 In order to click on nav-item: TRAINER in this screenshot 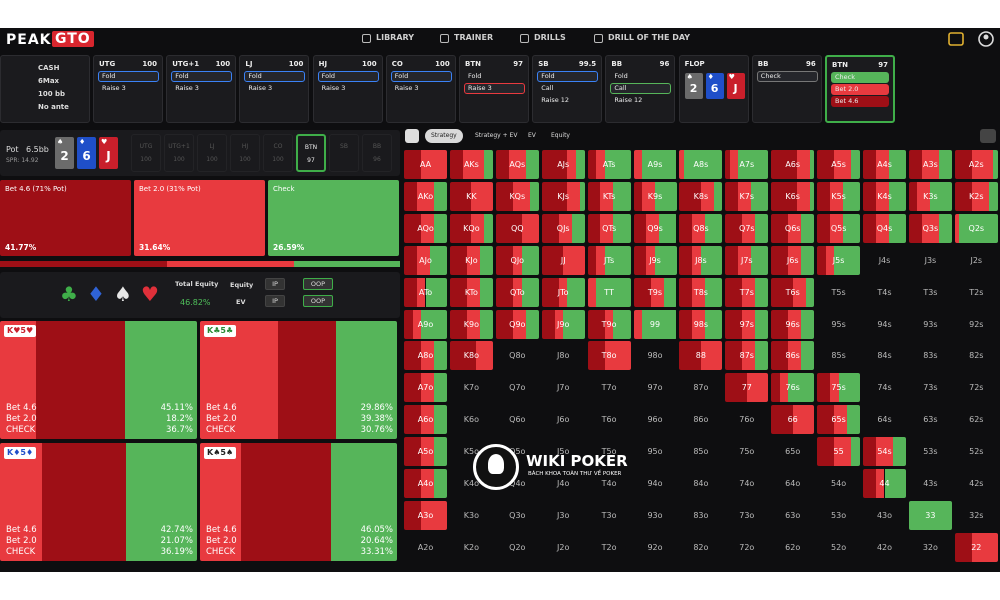, I will do `click(474, 37)`.